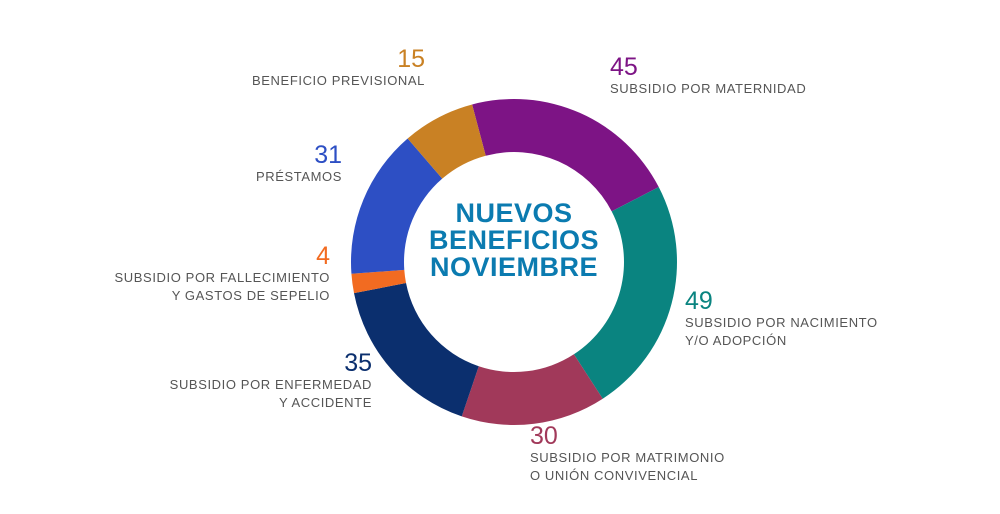  I want to click on chart-title: NUEVOS BENEFICIOS NOVIEMBRE, so click(514, 240).